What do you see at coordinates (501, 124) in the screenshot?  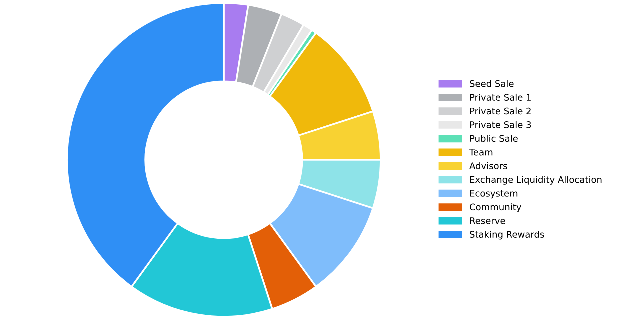 I see `legend-label: Private Sale 3` at bounding box center [501, 124].